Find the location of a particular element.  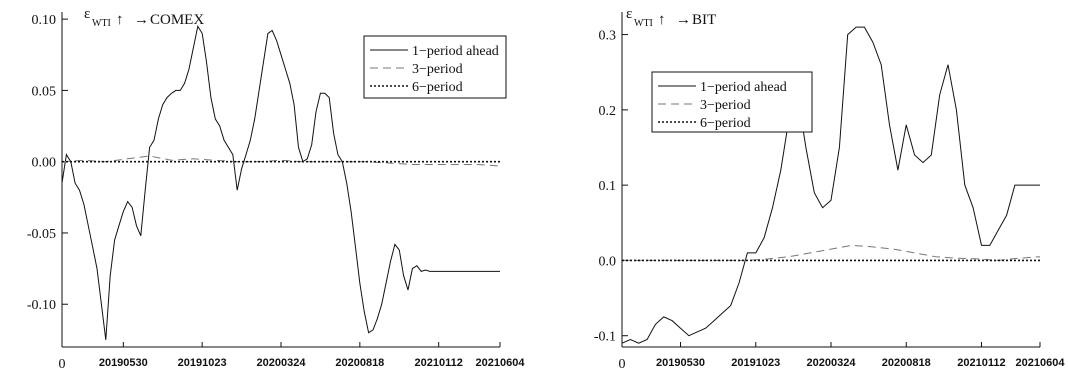

title-target: BIT is located at coordinates (704, 20).